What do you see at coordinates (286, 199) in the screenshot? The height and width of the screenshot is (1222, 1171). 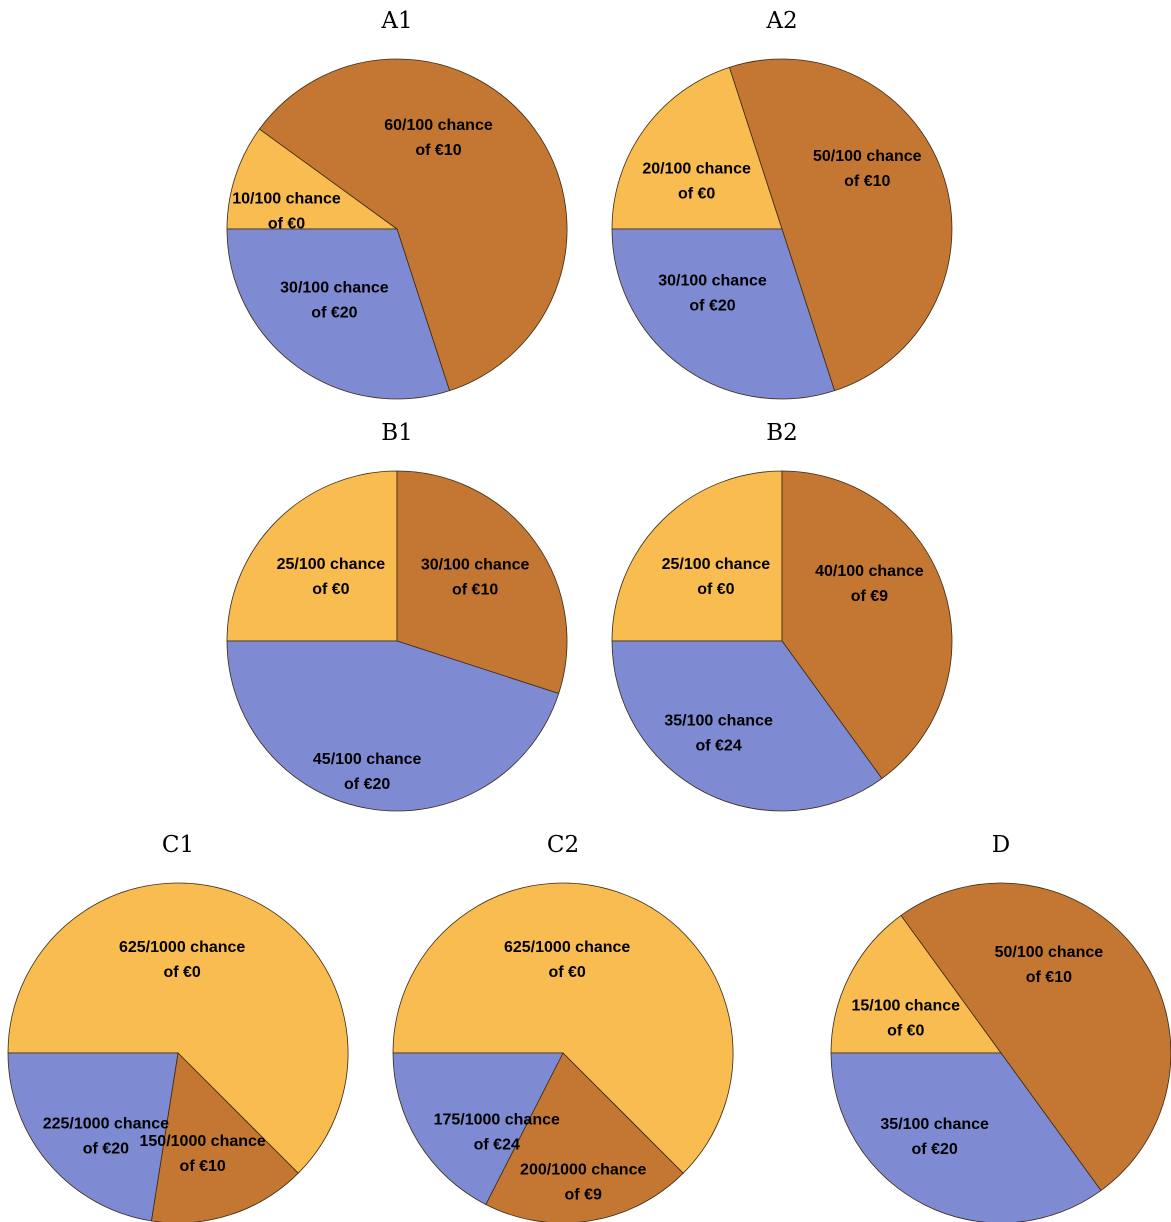 I see `slice-label-zero-1: 10/100 chance` at bounding box center [286, 199].